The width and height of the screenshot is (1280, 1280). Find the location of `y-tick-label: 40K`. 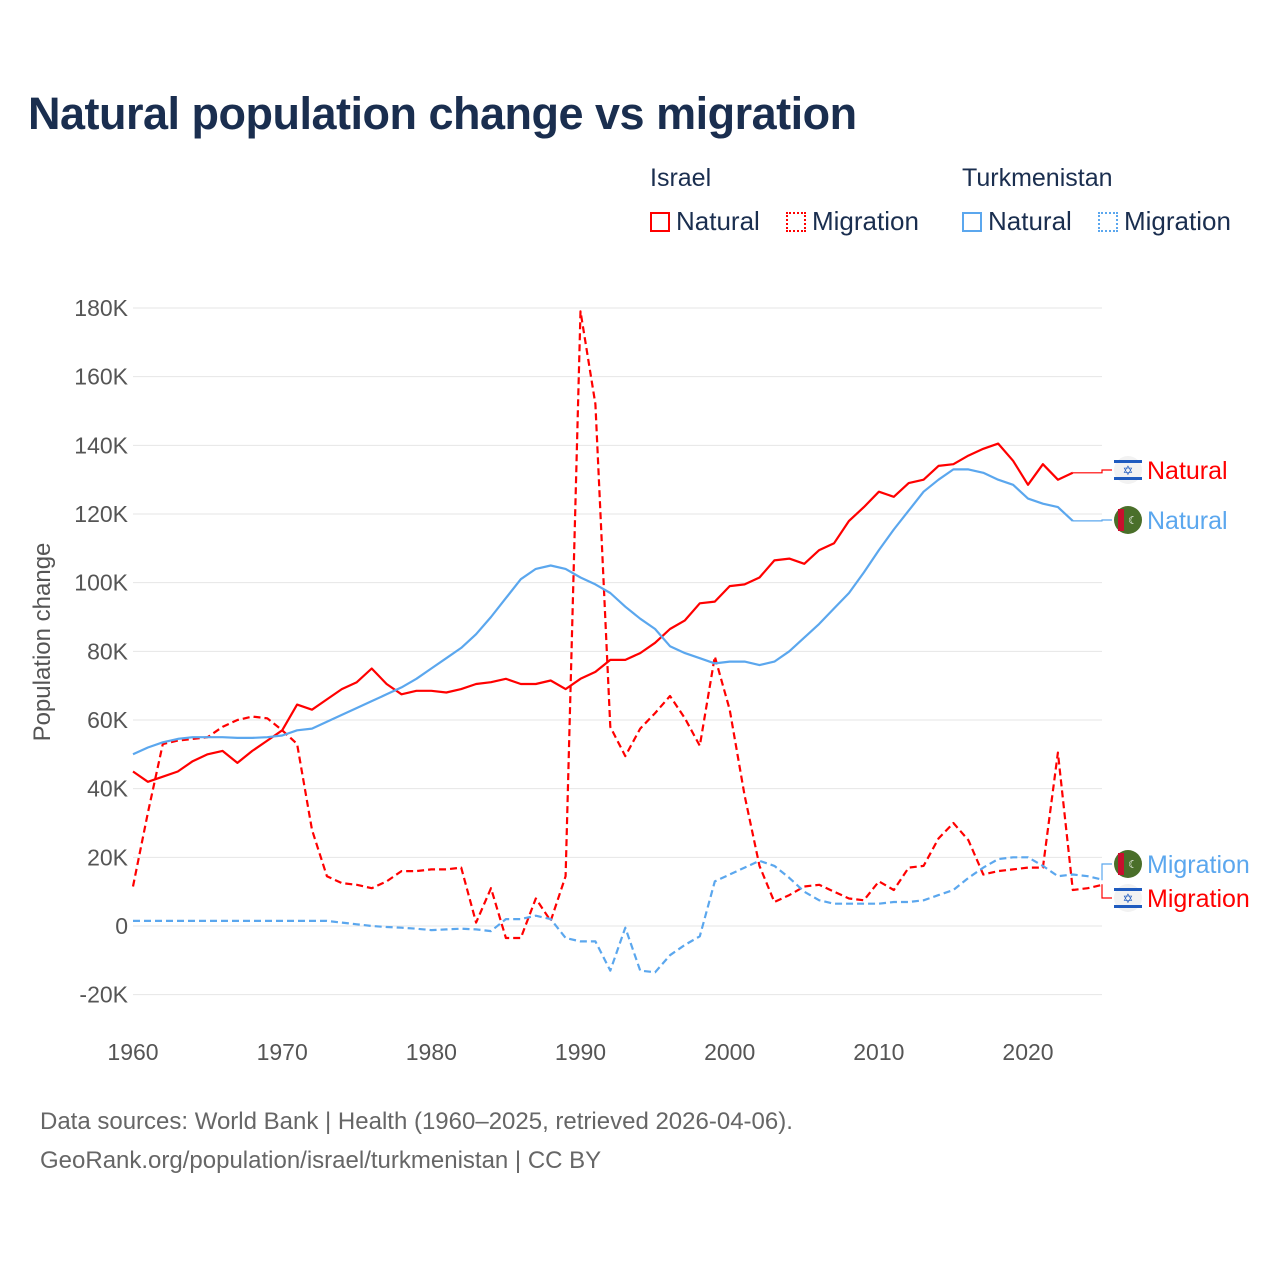

y-tick-label: 40K is located at coordinates (108, 789).